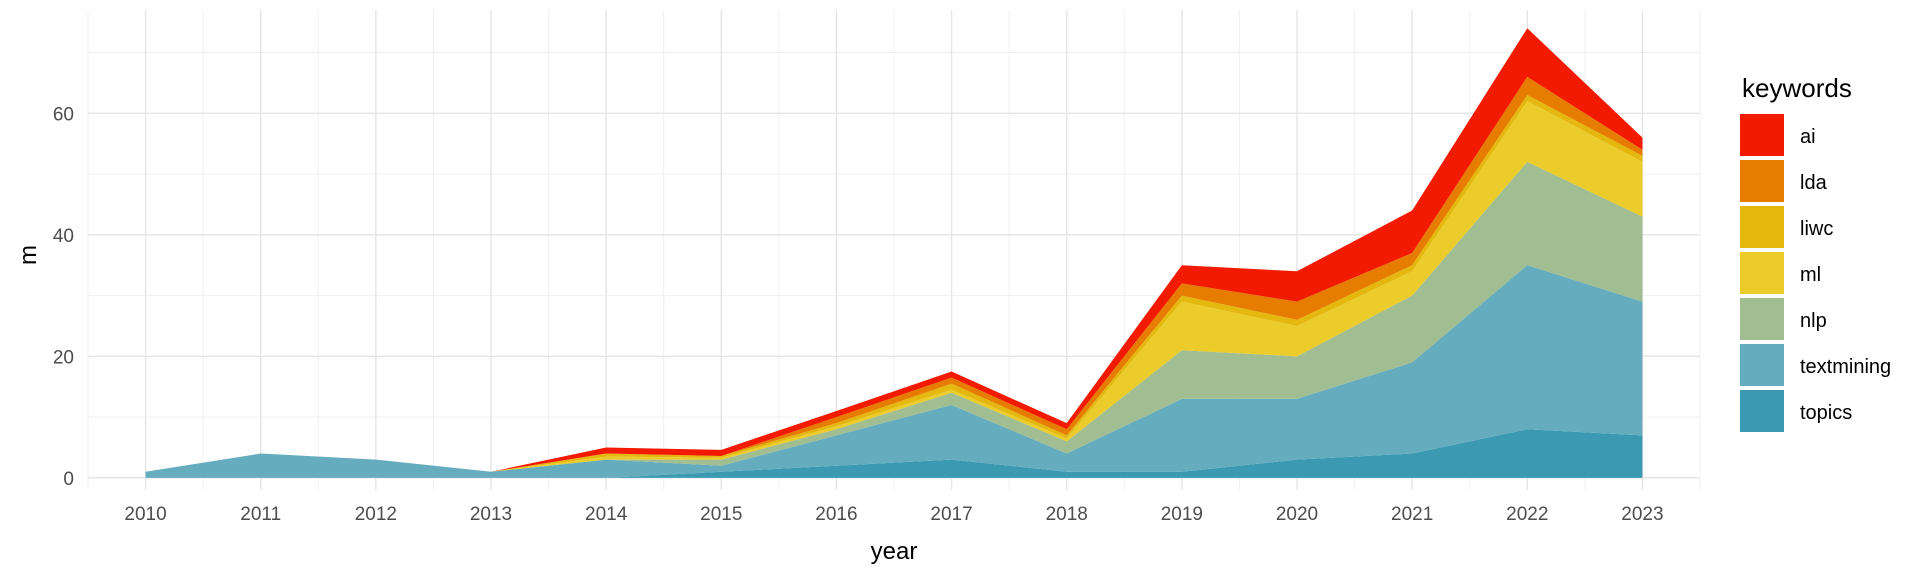 This screenshot has height=576, width=1920. Describe the element at coordinates (894, 551) in the screenshot. I see `x-axis-title: year` at that location.